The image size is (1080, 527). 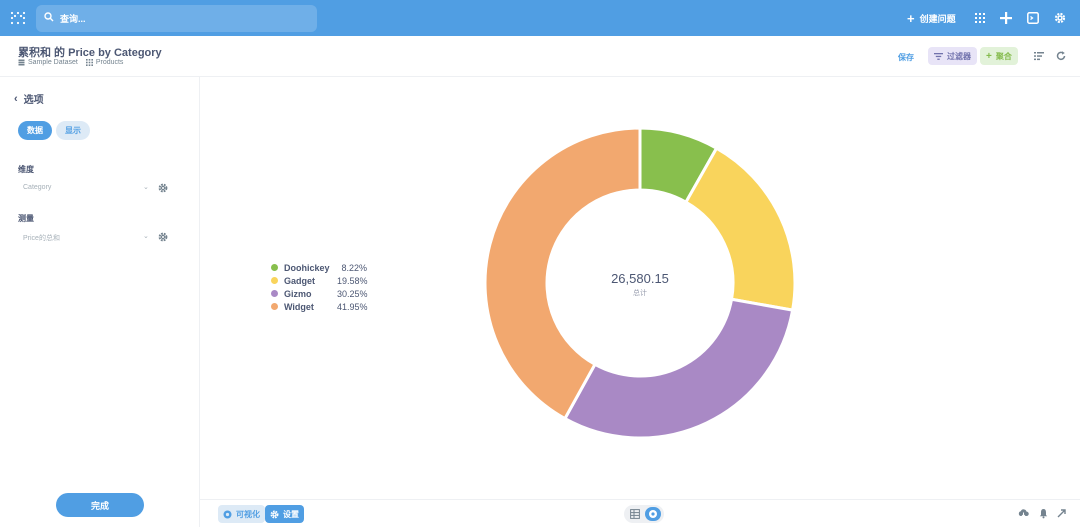 I want to click on measure-value: Price的总和, so click(x=41, y=238).